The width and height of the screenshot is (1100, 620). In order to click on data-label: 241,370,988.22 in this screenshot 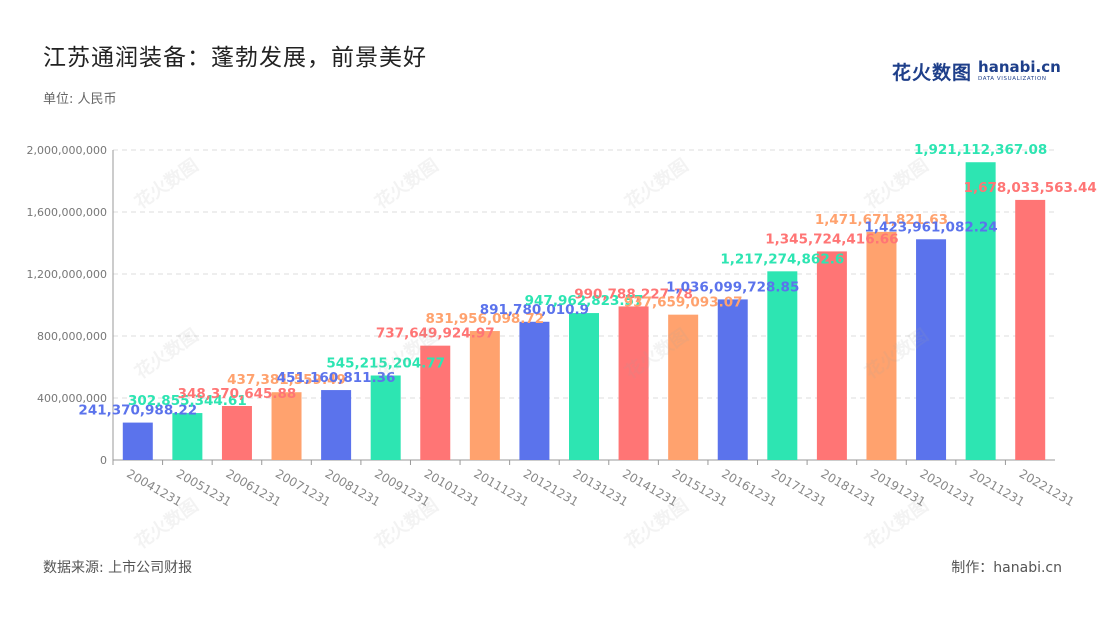, I will do `click(137, 411)`.